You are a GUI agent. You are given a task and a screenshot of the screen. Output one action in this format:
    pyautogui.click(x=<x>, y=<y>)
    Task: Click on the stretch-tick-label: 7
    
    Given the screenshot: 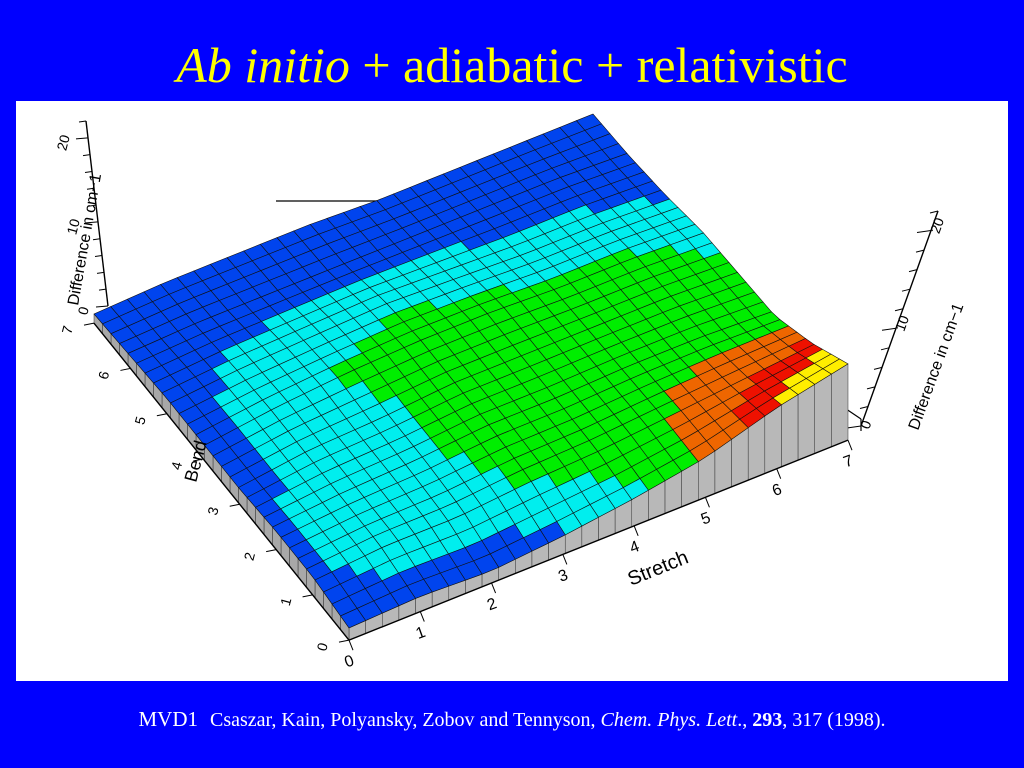 What is the action you would take?
    pyautogui.click(x=848, y=461)
    